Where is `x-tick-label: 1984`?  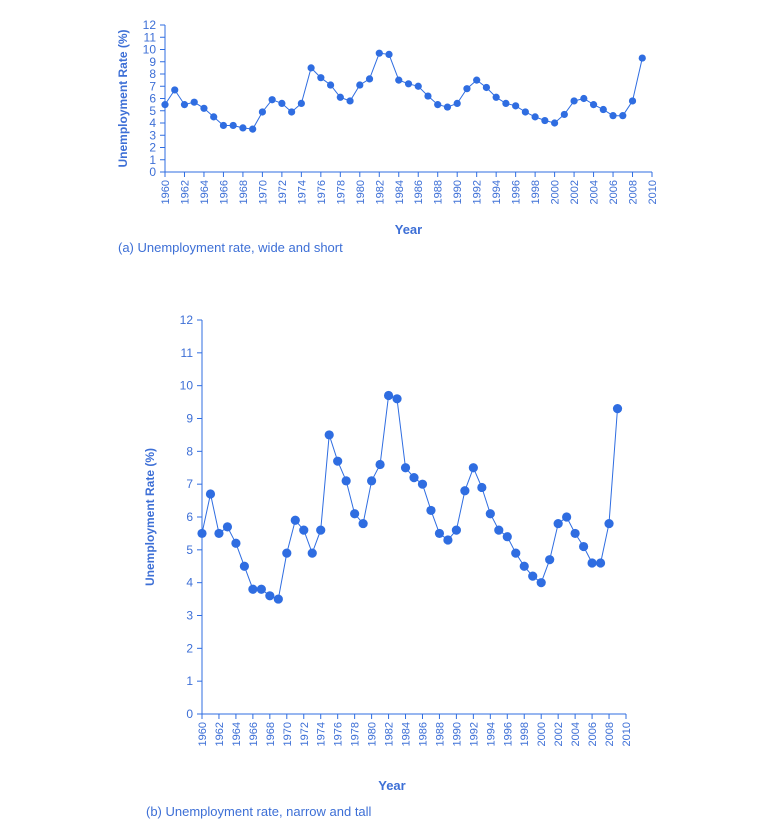
x-tick-label: 1984 is located at coordinates (400, 192).